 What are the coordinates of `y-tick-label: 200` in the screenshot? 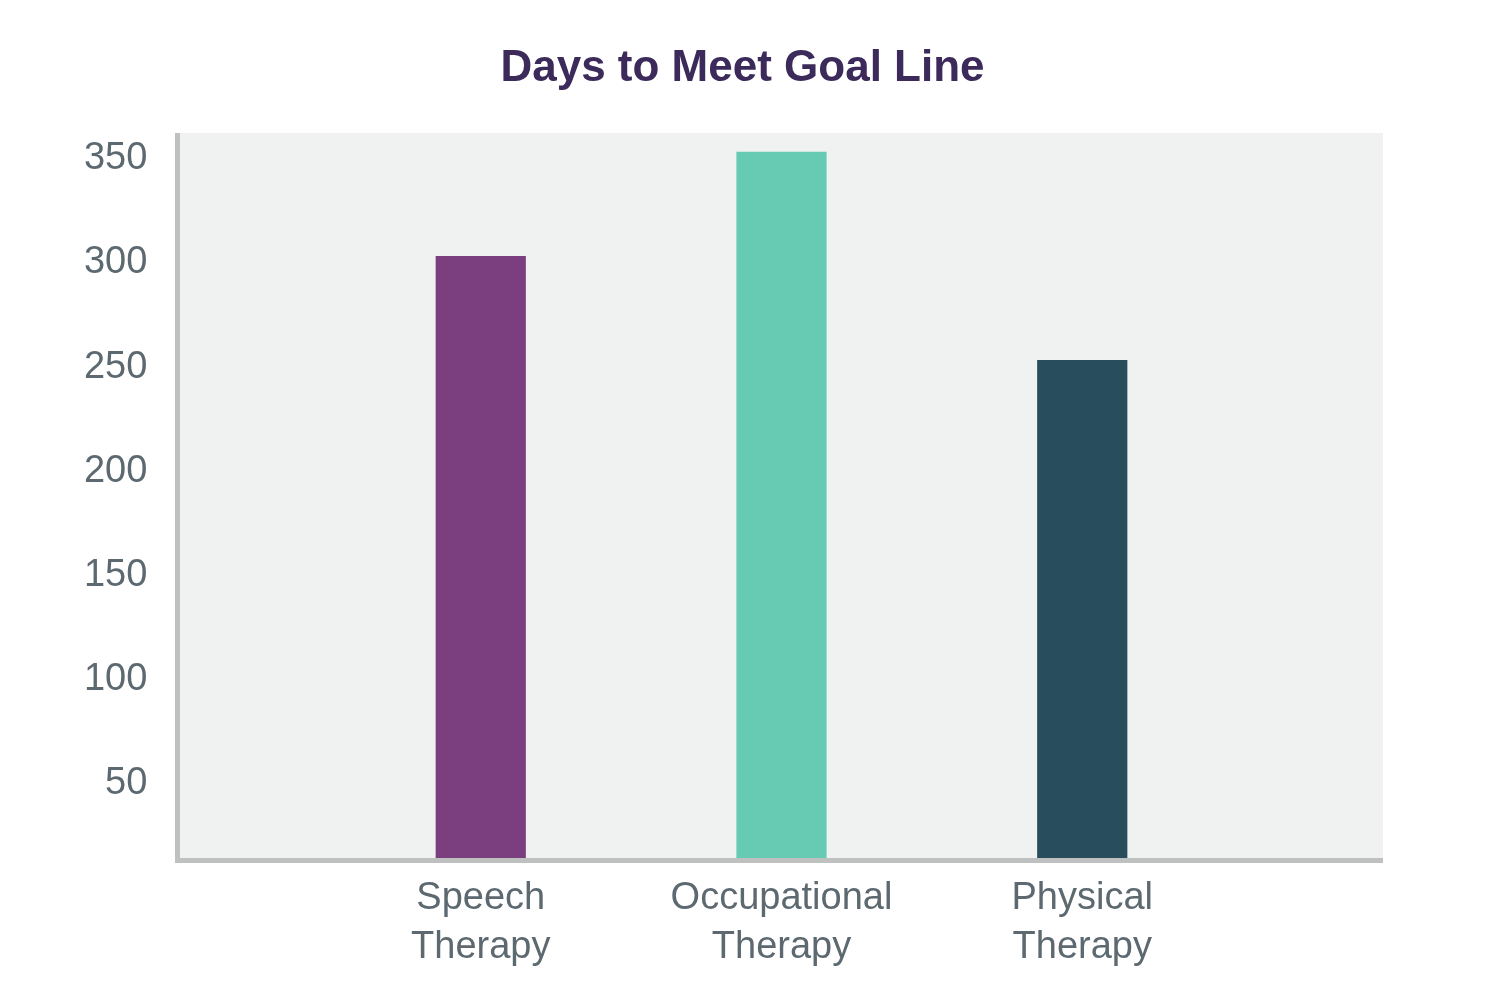 It's located at (115, 468).